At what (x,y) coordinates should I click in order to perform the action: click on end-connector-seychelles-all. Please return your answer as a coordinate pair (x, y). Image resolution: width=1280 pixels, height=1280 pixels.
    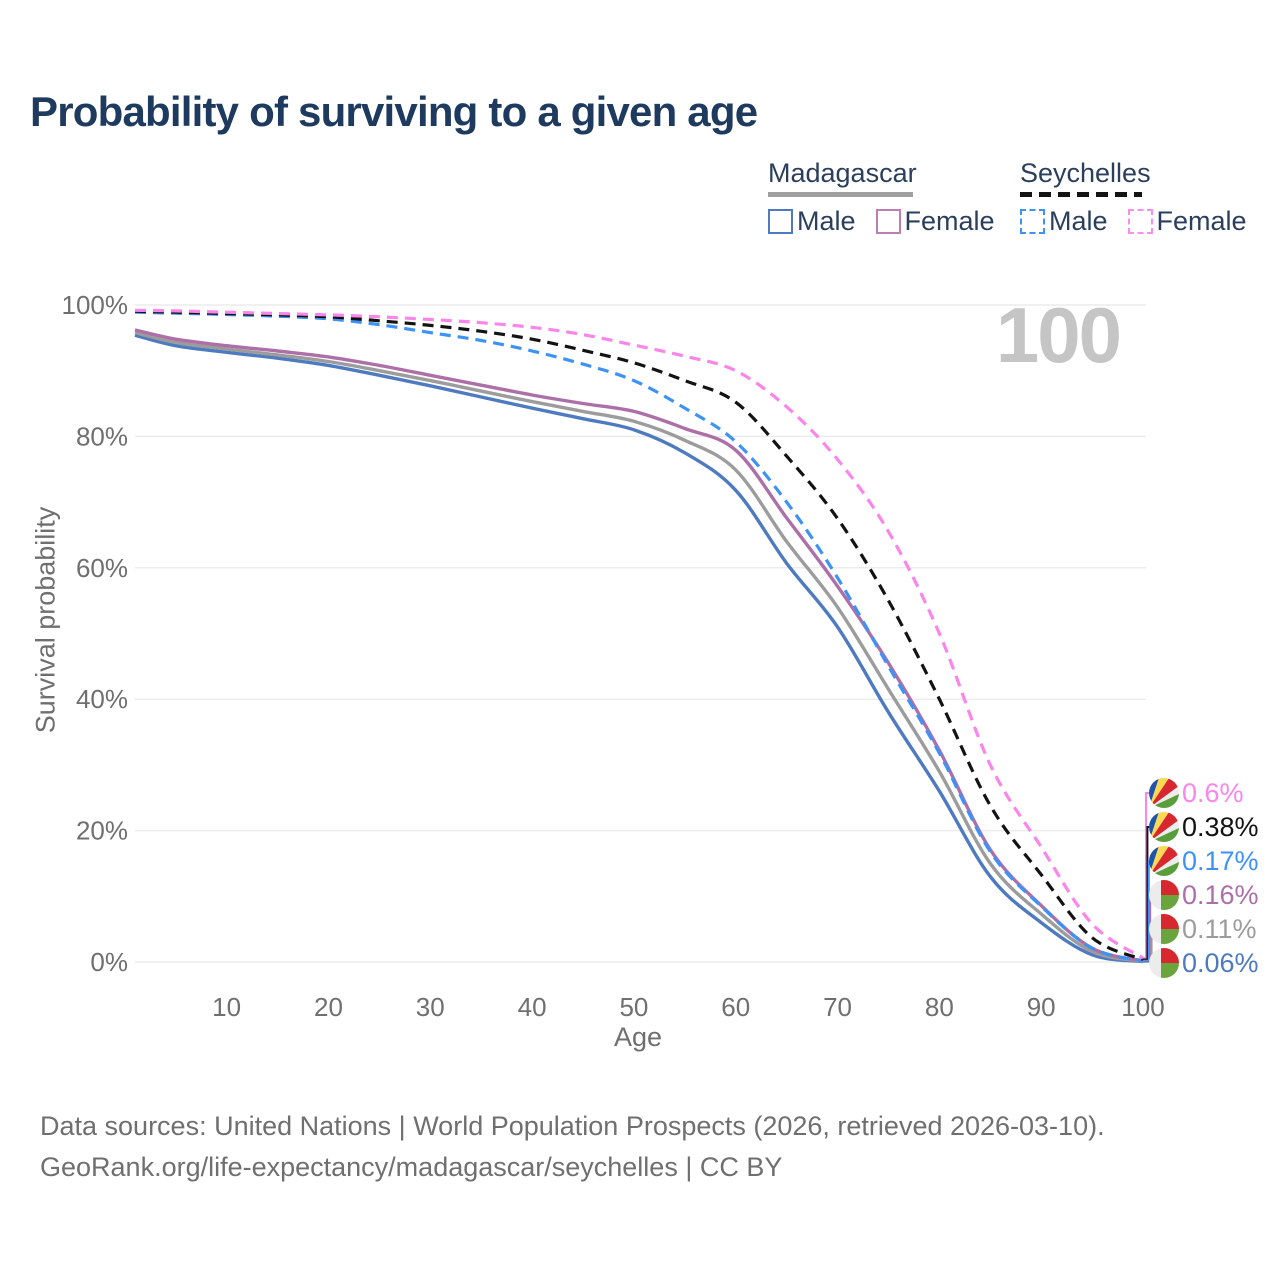
    Looking at the image, I should click on (1146, 893).